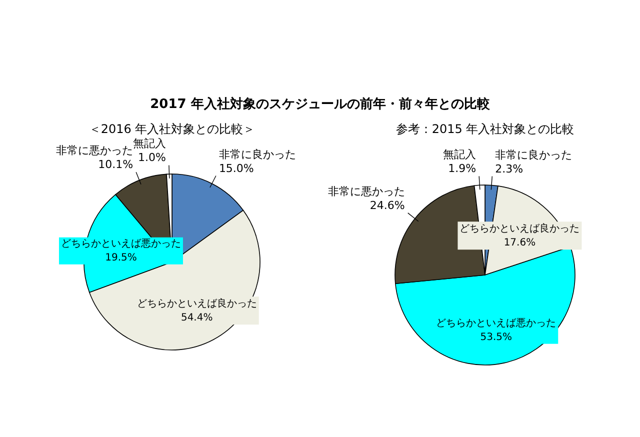  I want to click on data-label: 24.6%, so click(387, 205).